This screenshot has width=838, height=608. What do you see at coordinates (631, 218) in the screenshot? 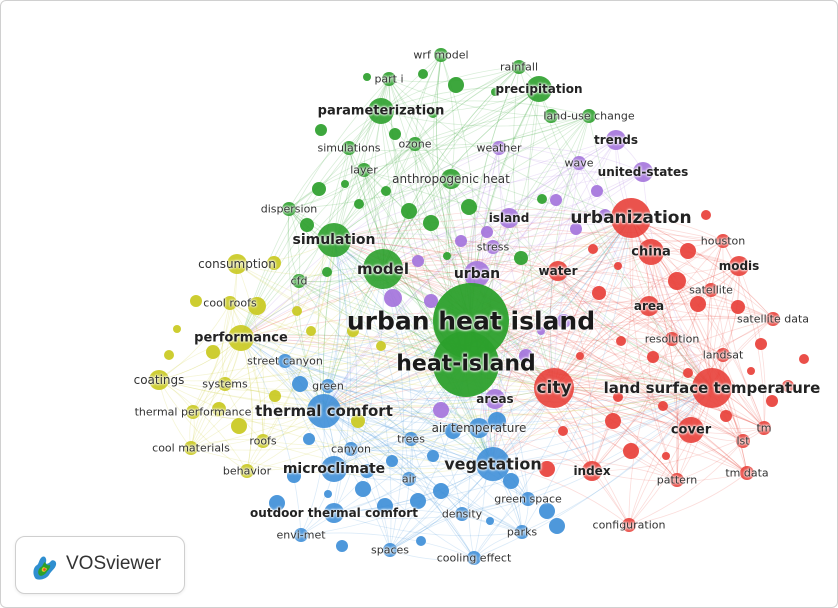
I see `label-urbanization: urbanization` at bounding box center [631, 218].